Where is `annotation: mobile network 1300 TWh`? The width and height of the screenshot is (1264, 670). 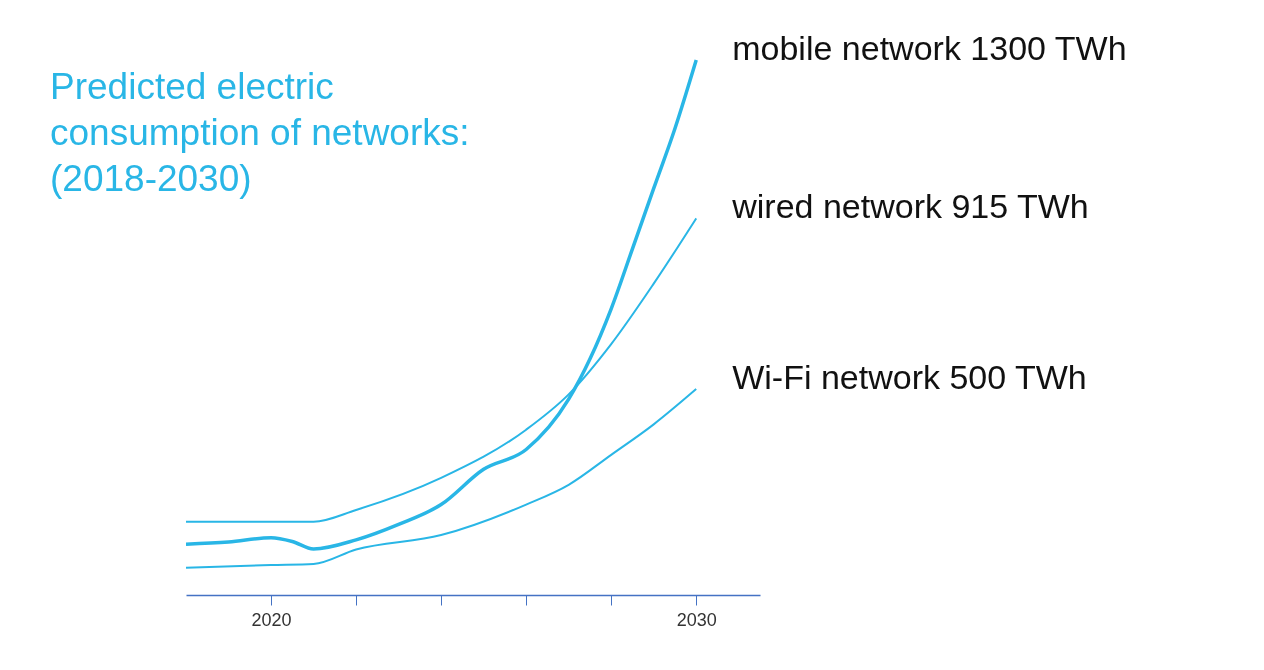
annotation: mobile network 1300 TWh is located at coordinates (929, 48).